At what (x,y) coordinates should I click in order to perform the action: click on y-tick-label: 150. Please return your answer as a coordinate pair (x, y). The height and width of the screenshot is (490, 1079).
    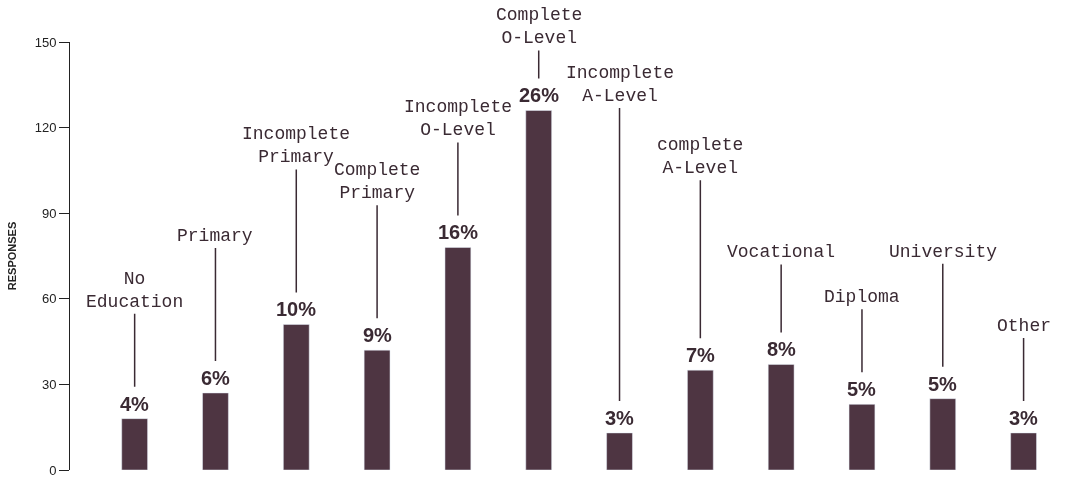
    Looking at the image, I should click on (45, 42).